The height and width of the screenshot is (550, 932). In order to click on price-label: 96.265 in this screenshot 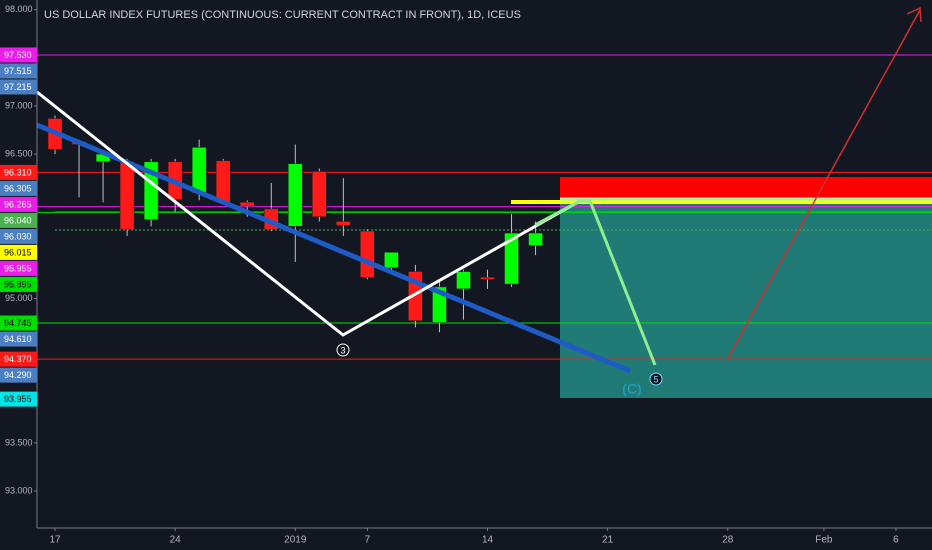, I will do `click(18, 204)`.